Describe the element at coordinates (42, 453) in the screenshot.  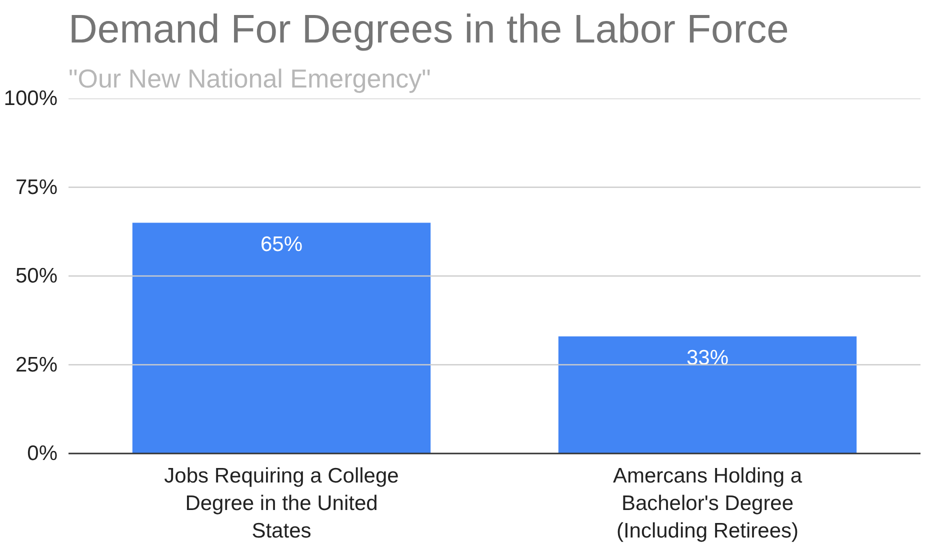
I see `y-tick-label: 0%` at that location.